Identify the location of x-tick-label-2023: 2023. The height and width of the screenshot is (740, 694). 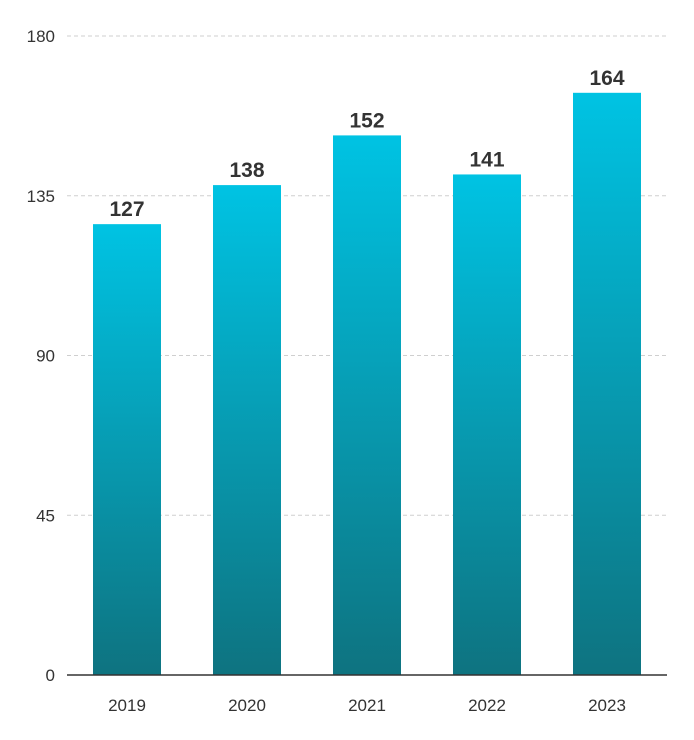
(607, 705).